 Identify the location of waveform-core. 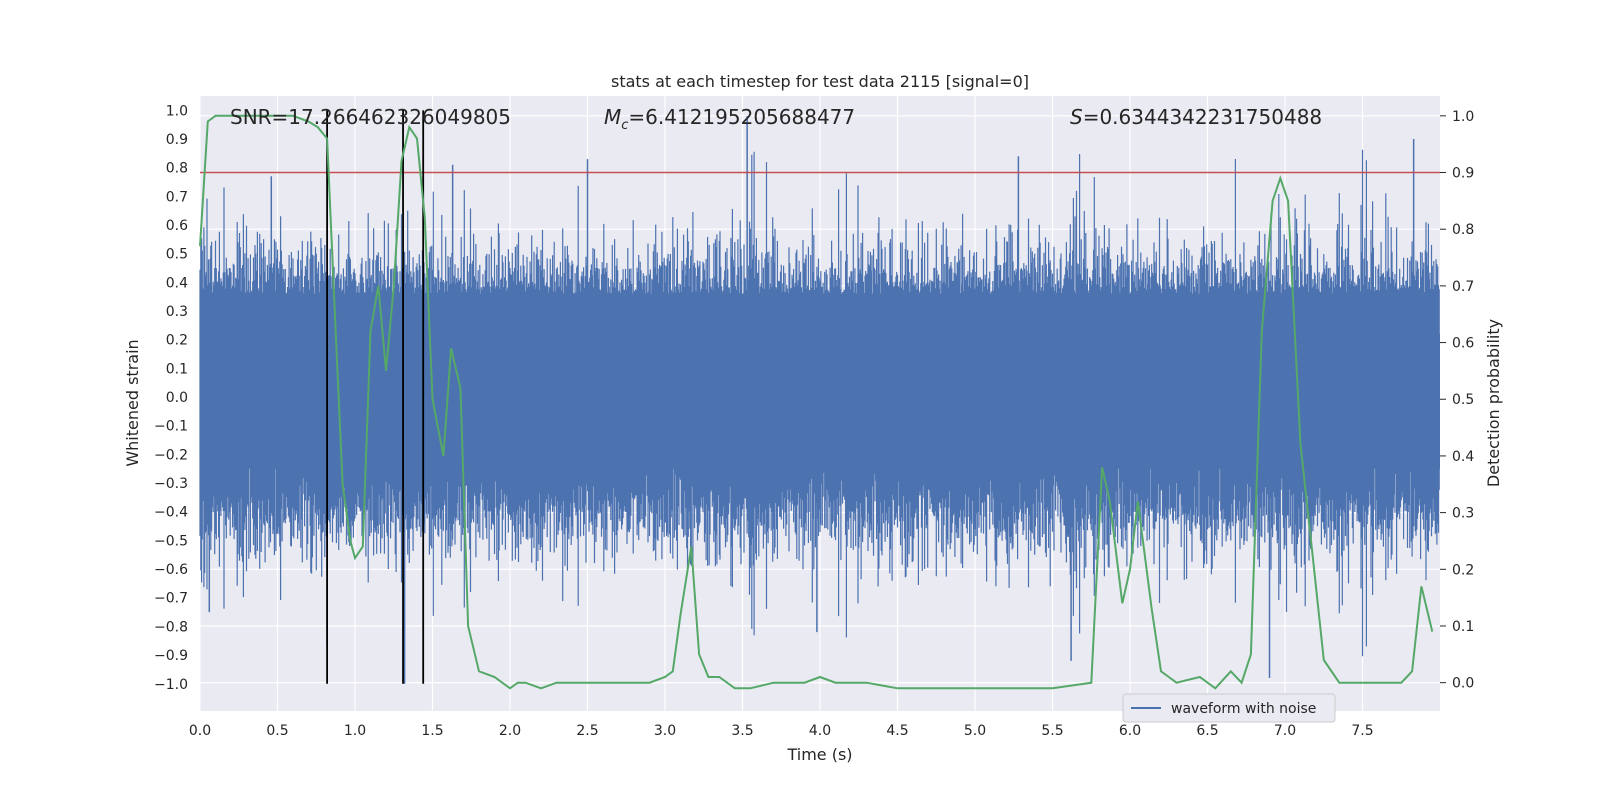
(820, 401).